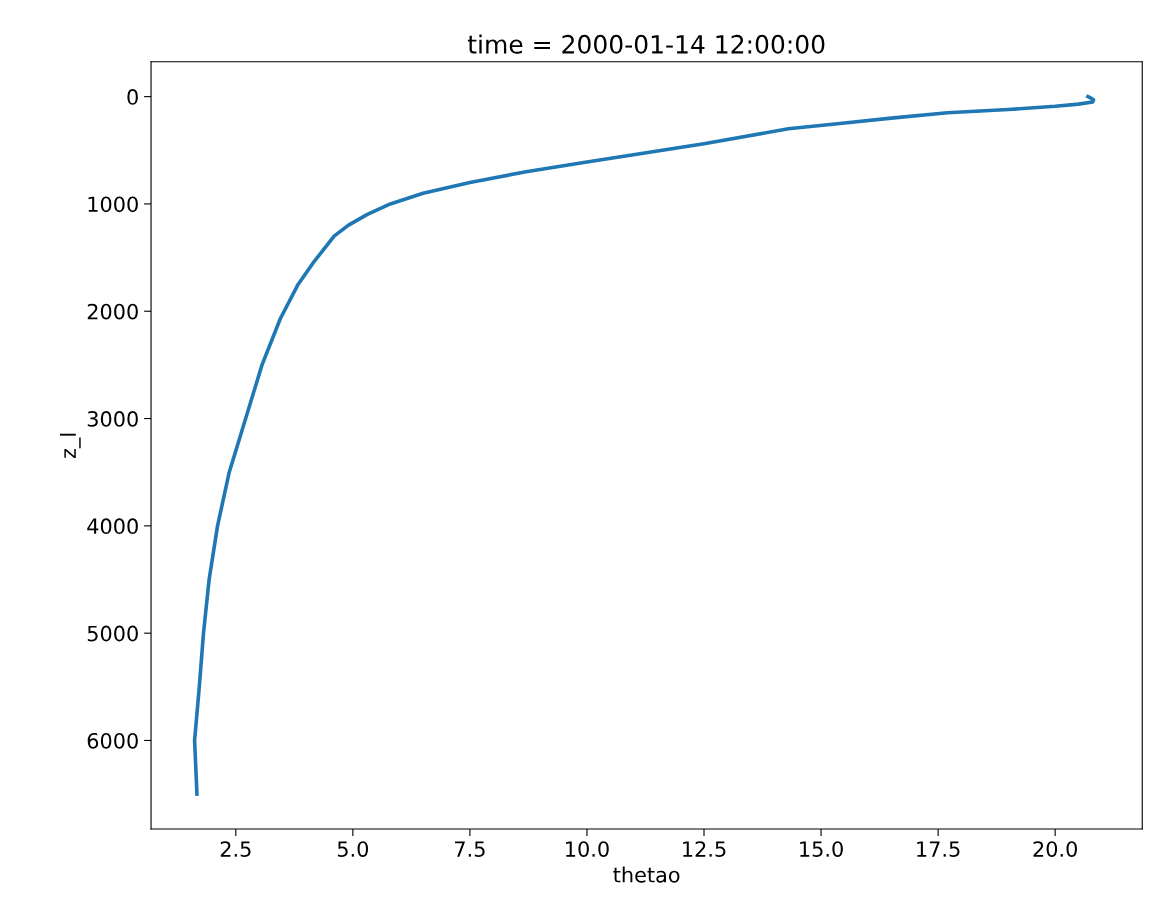 This screenshot has height=908, width=1162. What do you see at coordinates (70, 446) in the screenshot?
I see `y-axis-title: z_l` at bounding box center [70, 446].